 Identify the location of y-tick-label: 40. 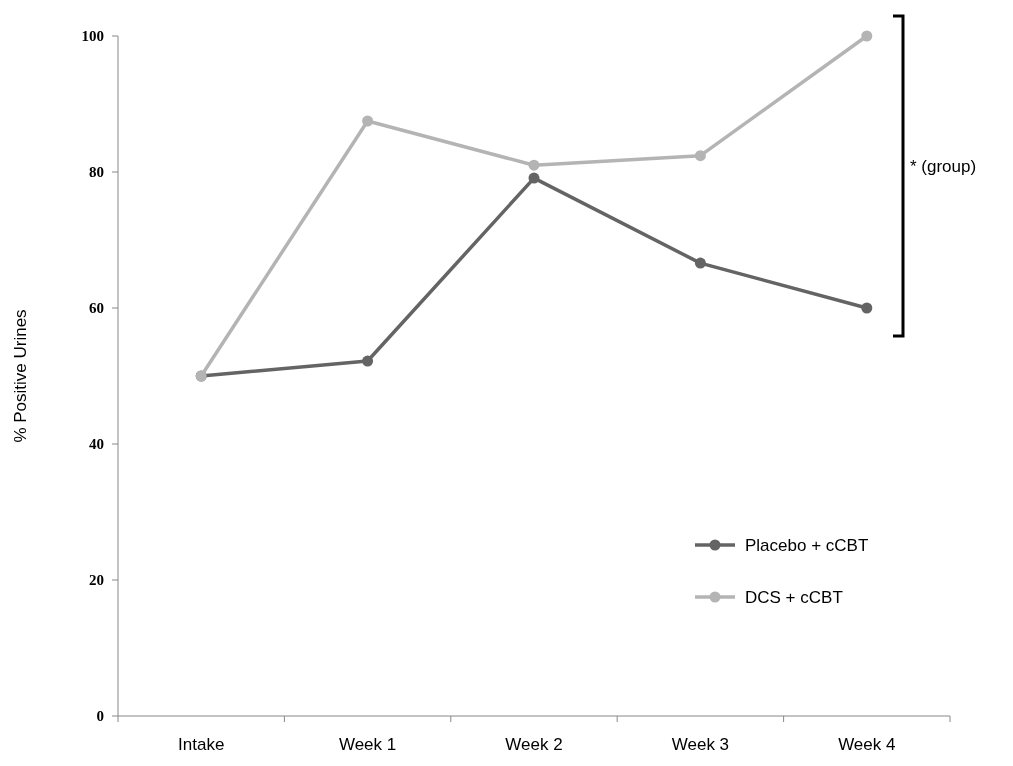
(96, 444).